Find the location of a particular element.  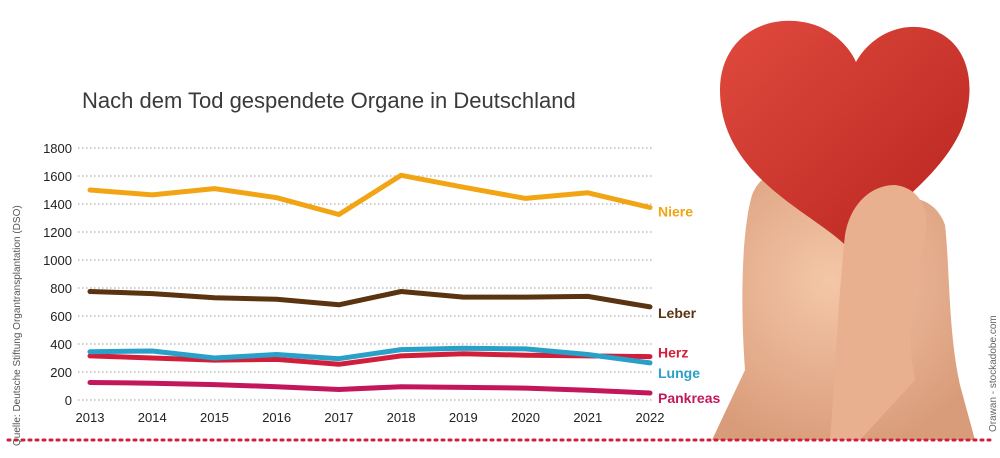

thumb-shape is located at coordinates (878, 312).